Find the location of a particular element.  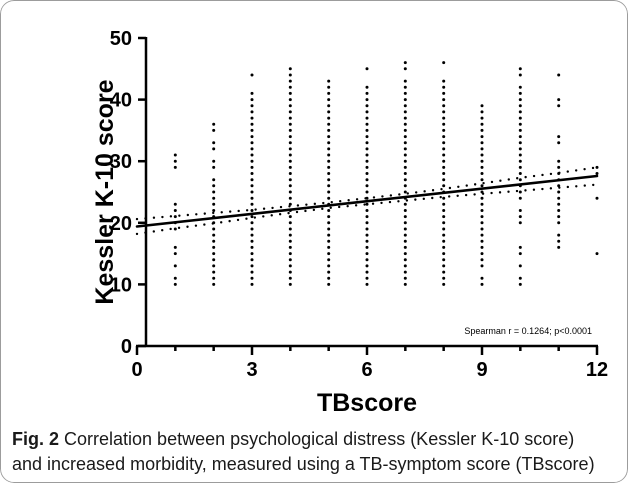

y-tick-label: 20 is located at coordinates (121, 224).